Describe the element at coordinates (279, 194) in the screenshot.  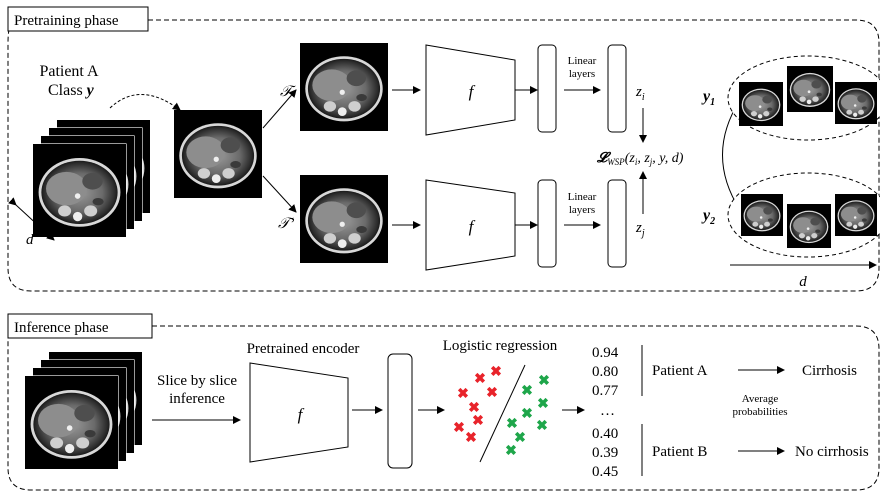
I see `arrow-t2` at that location.